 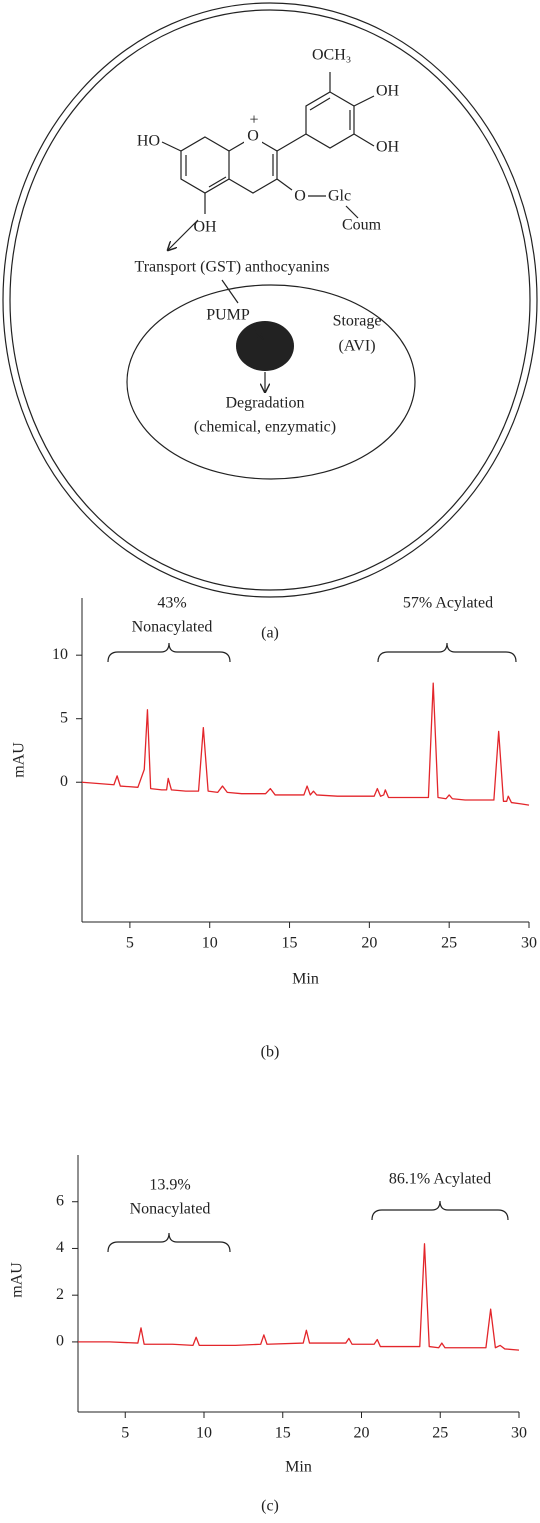 What do you see at coordinates (356, 346) in the screenshot?
I see `storage-label: (AVI)` at bounding box center [356, 346].